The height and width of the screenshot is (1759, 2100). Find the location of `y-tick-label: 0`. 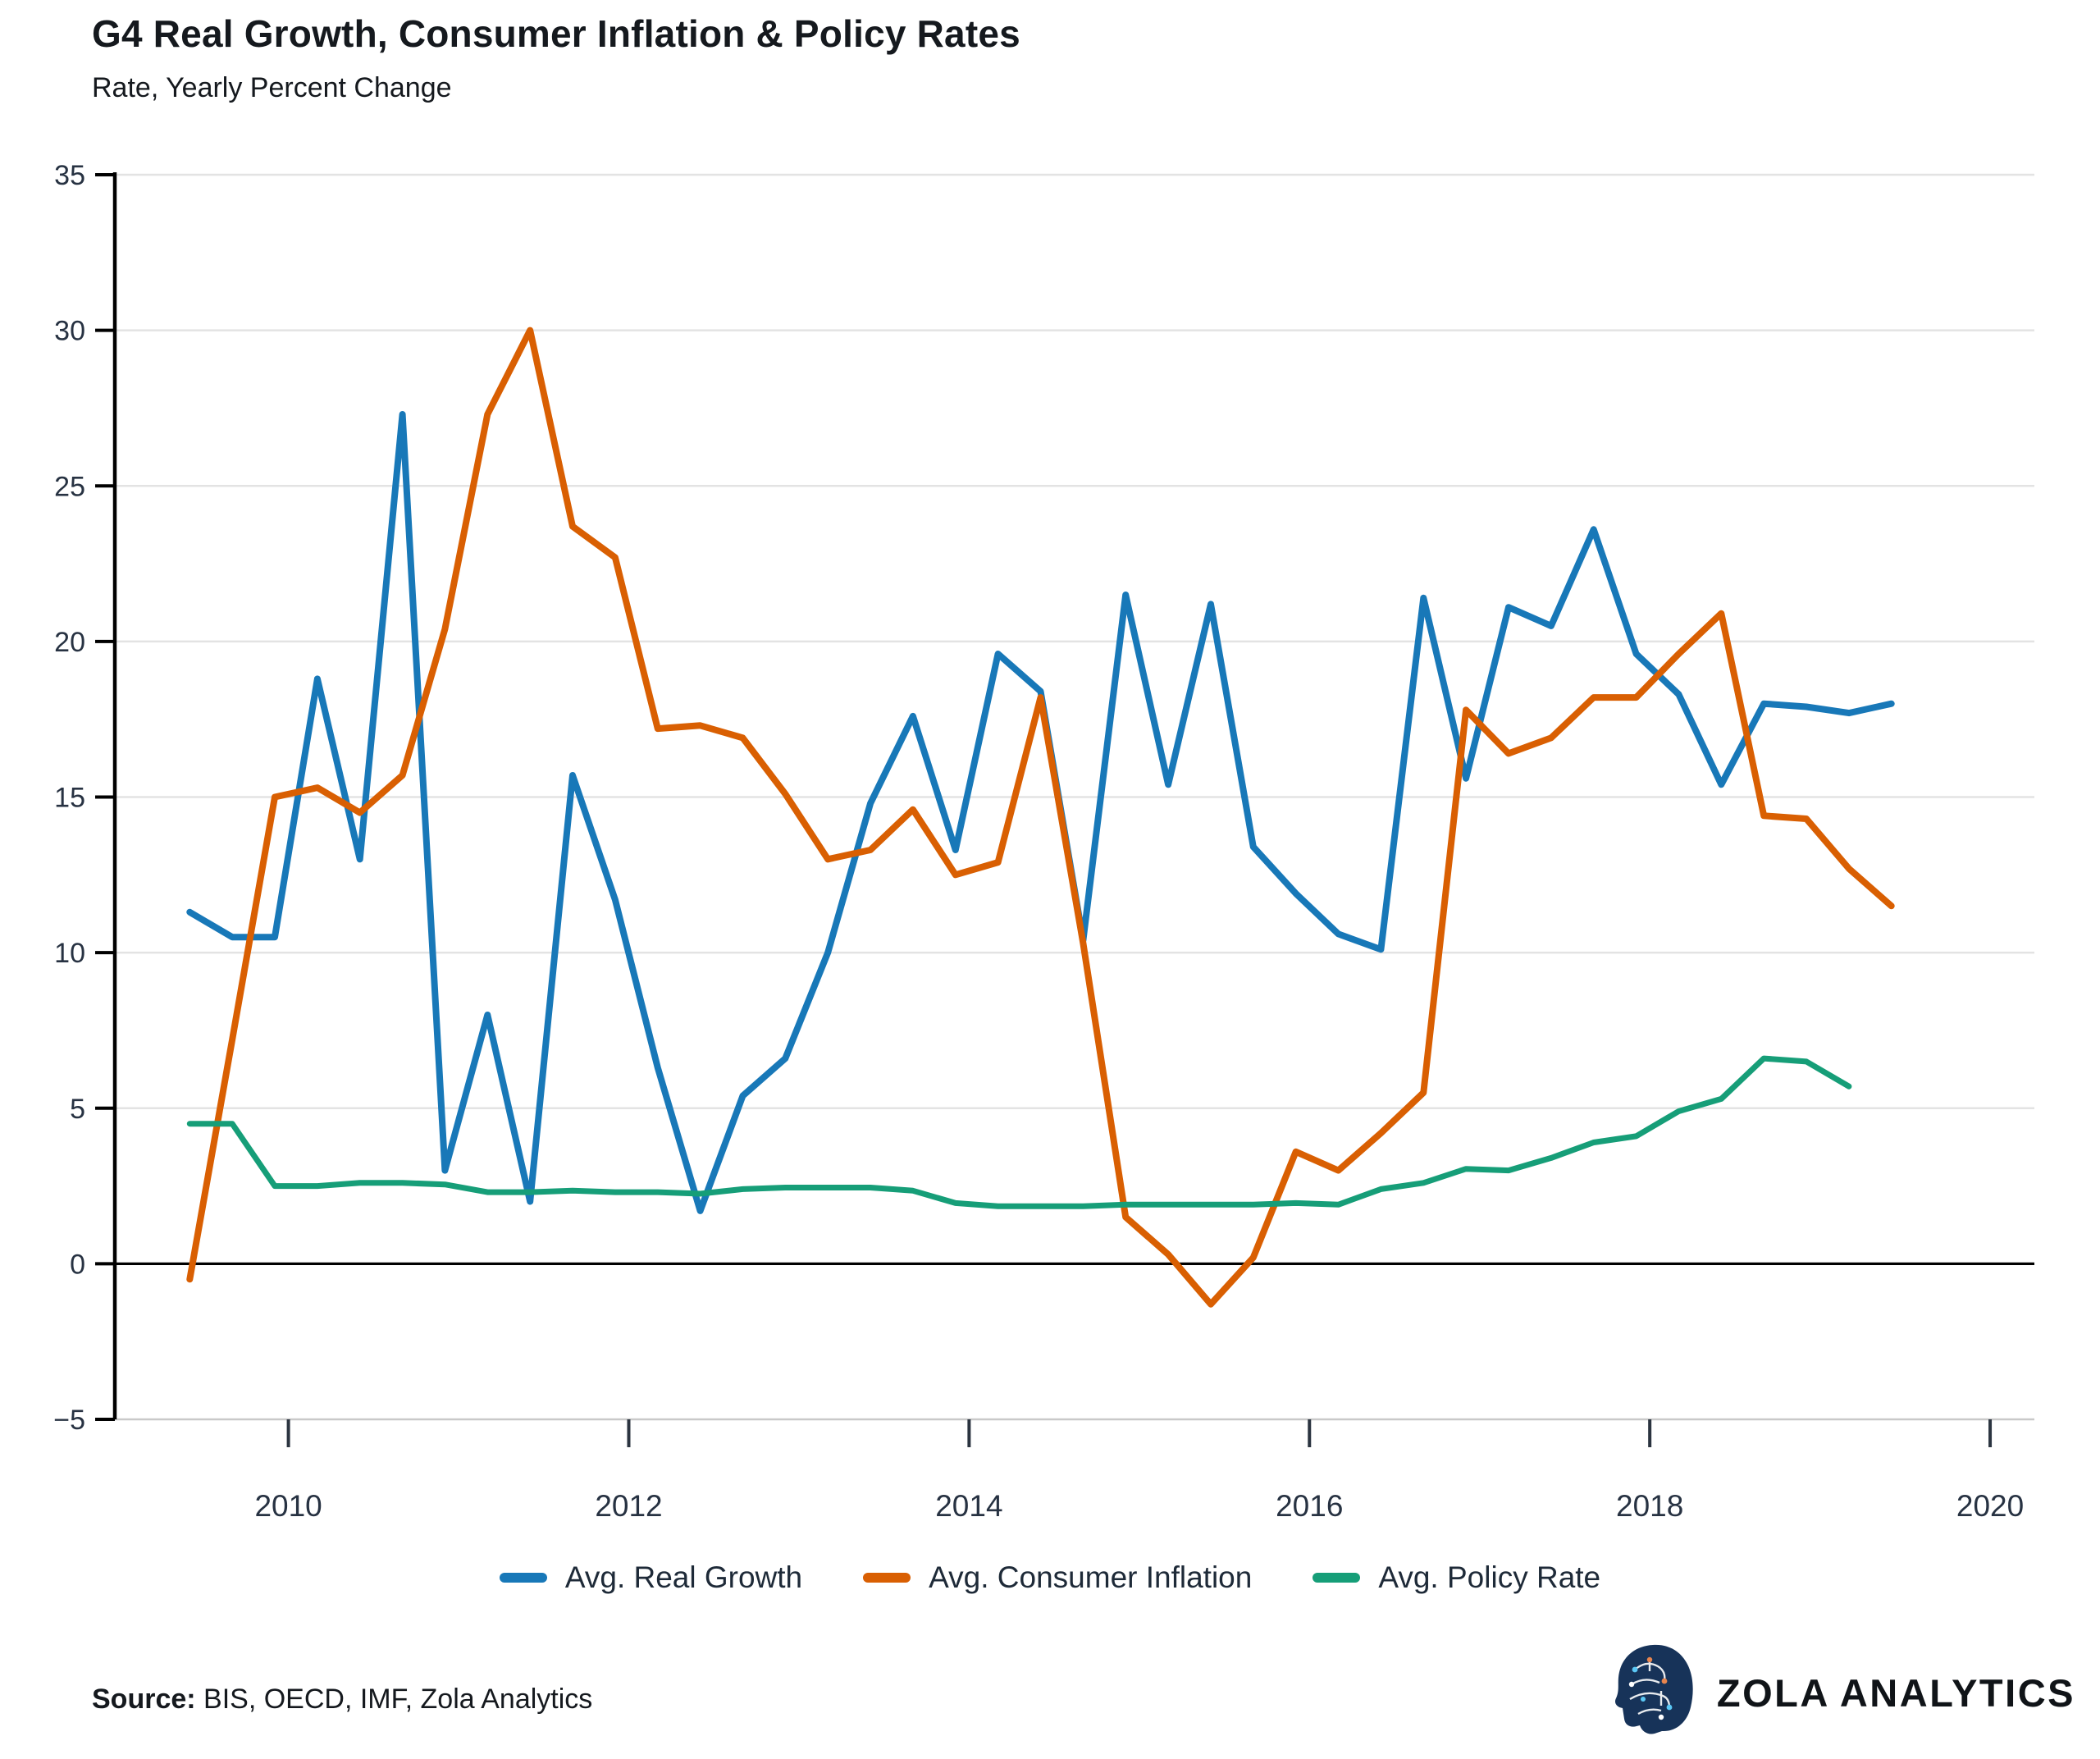

y-tick-label: 0 is located at coordinates (77, 1265).